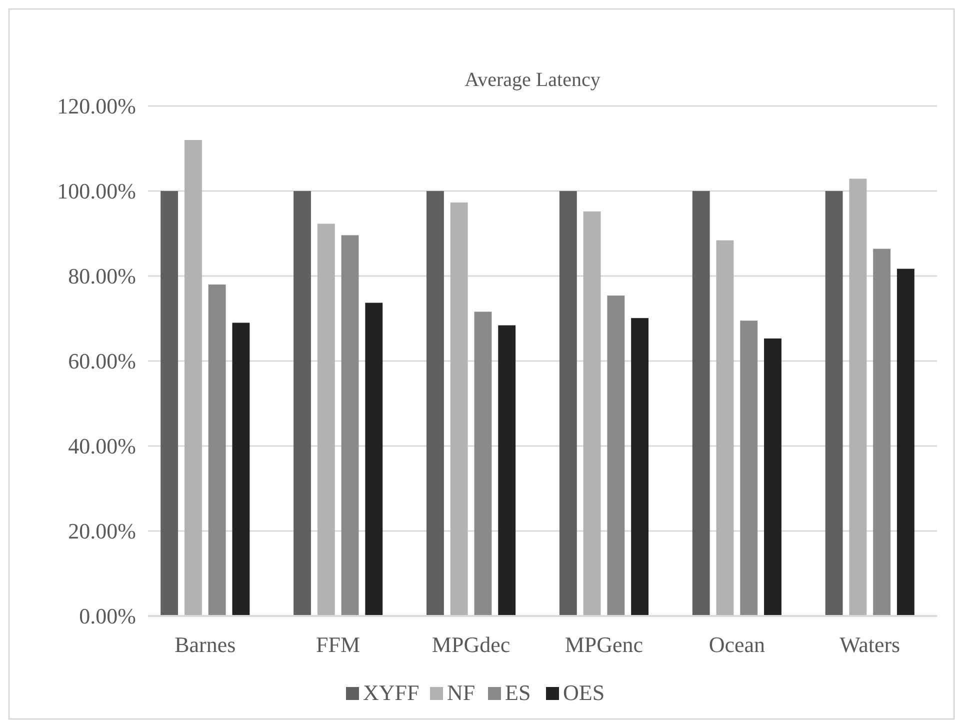 This screenshot has width=955, height=720. What do you see at coordinates (102, 361) in the screenshot?
I see `y-tick-label: 60.00%` at bounding box center [102, 361].